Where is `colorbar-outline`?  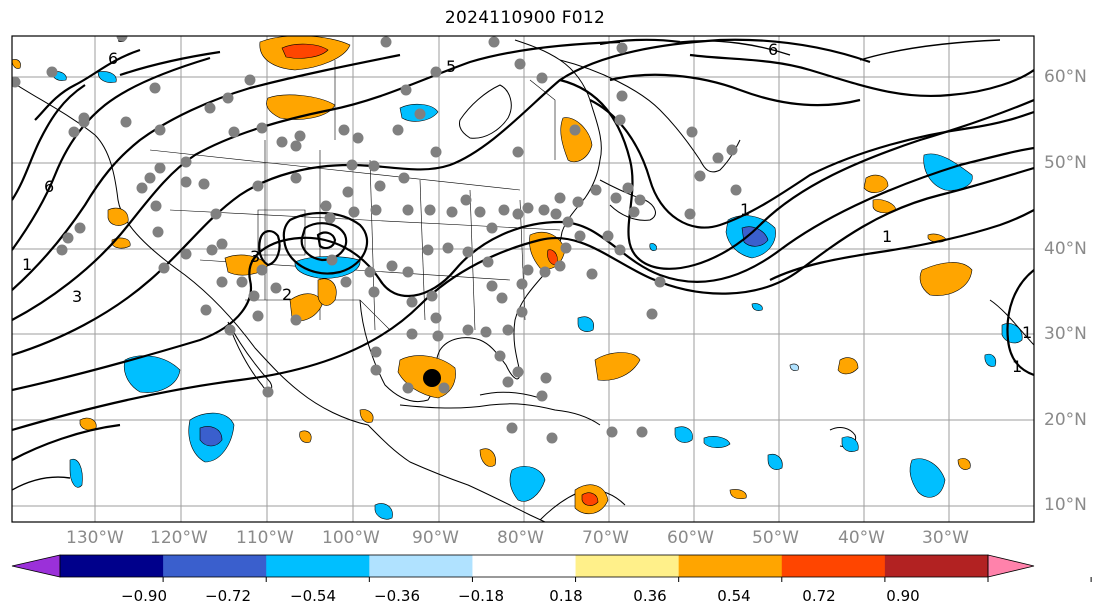
colorbar-outline is located at coordinates (524, 566).